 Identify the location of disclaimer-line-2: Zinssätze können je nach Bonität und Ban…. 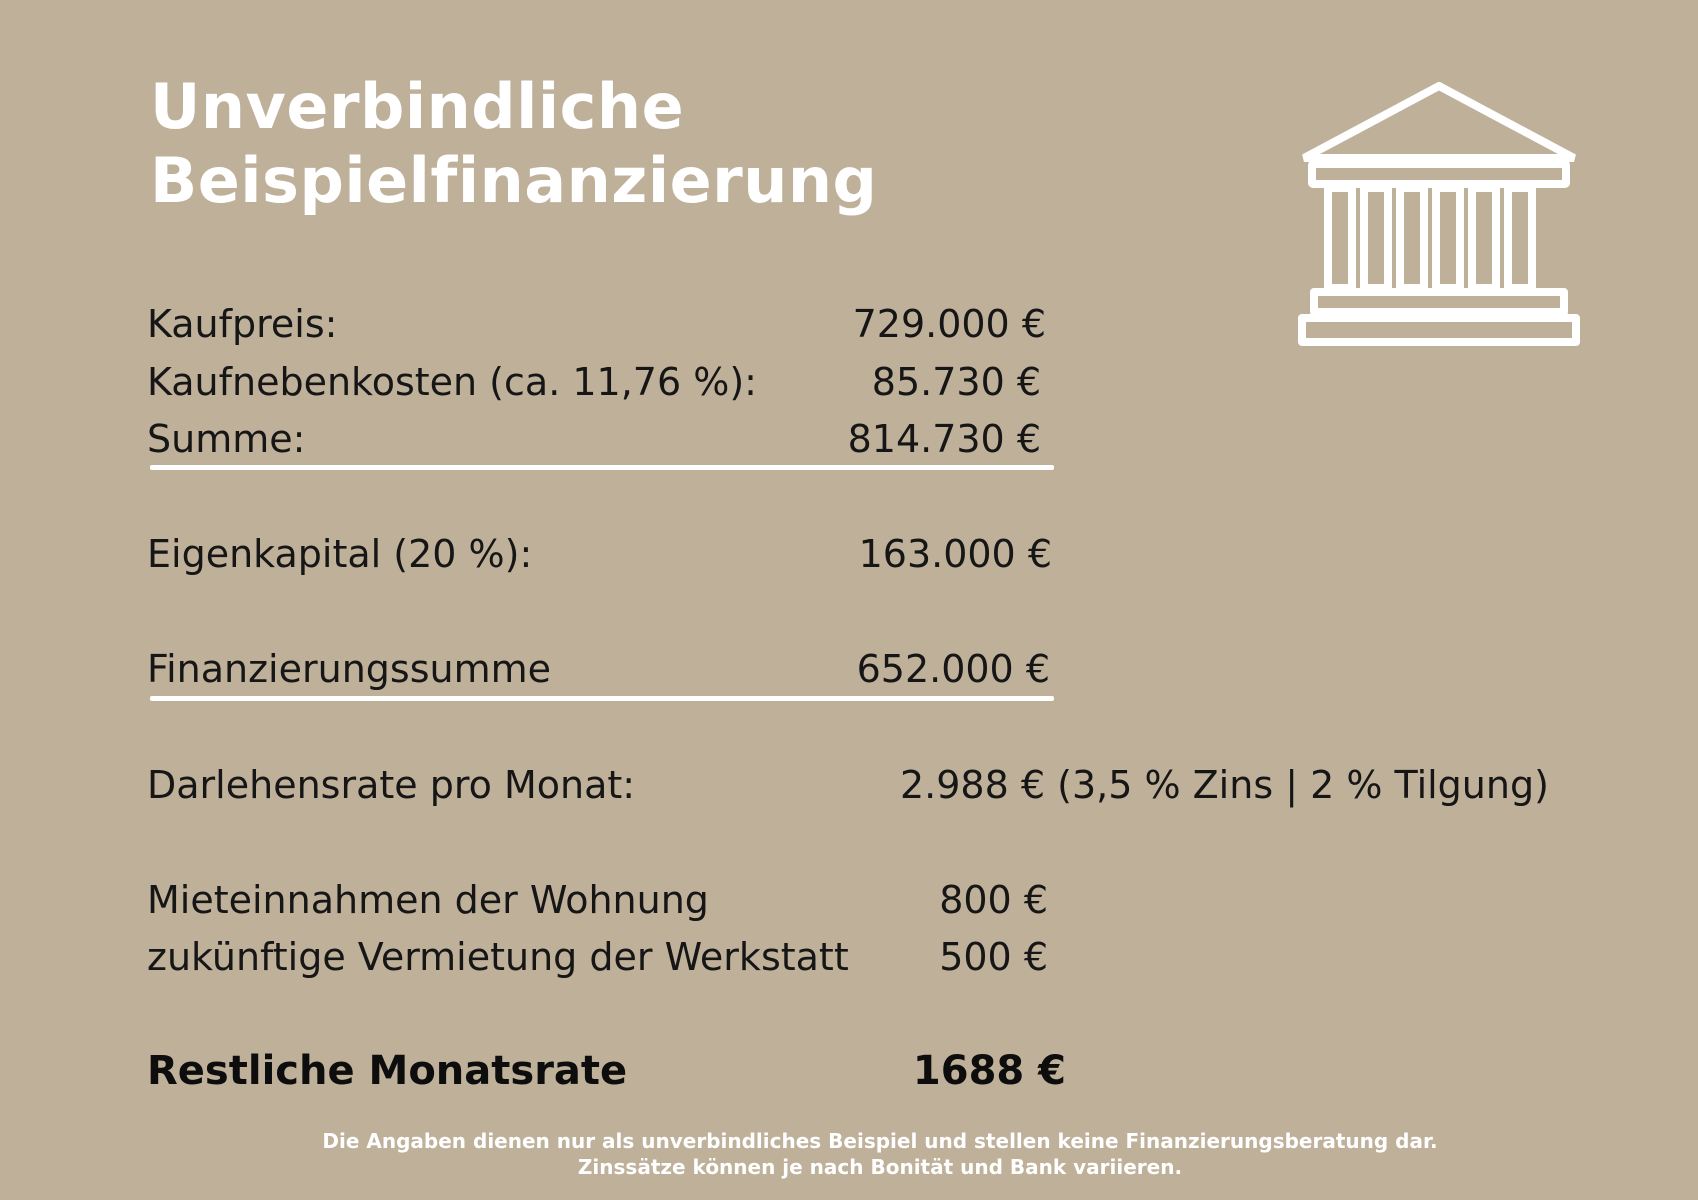
(880, 1167).